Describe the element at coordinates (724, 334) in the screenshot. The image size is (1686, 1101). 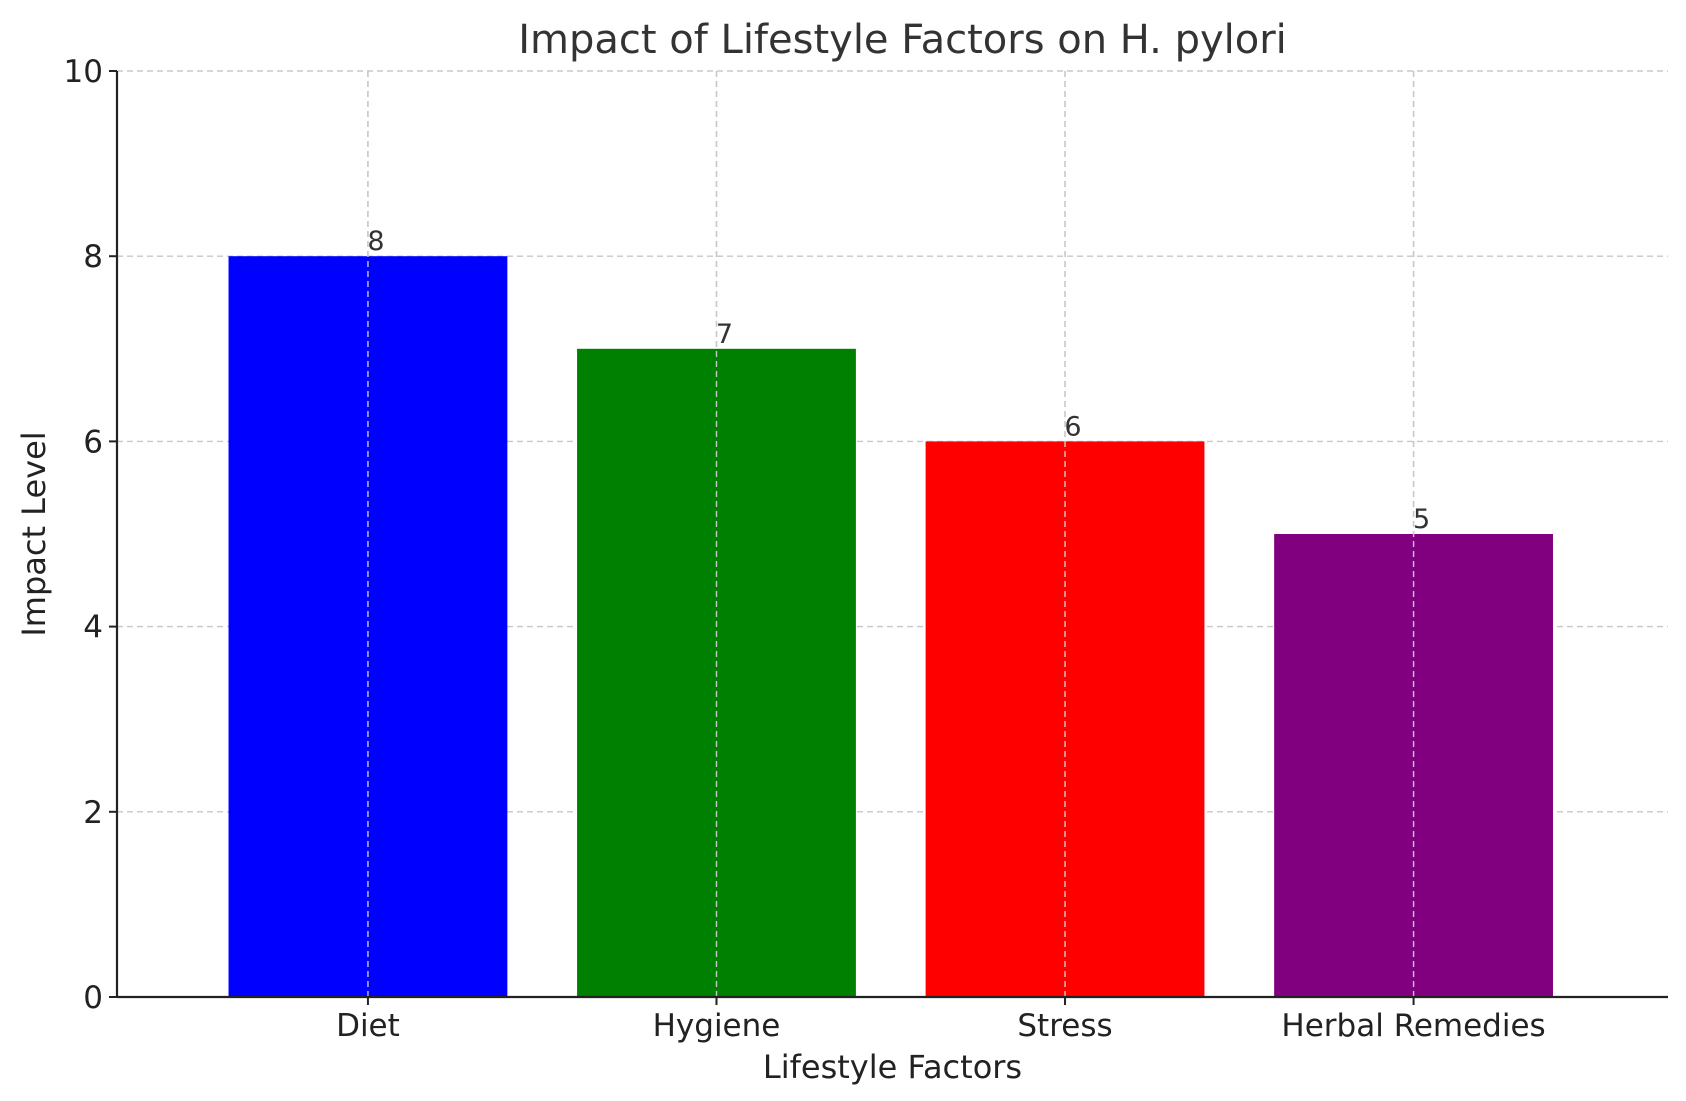
I see `bar-value-label: 7` at that location.